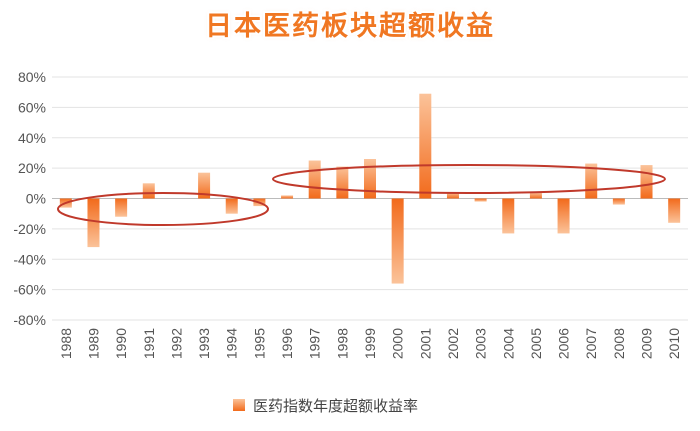 The height and width of the screenshot is (431, 700). I want to click on bar-2004, so click(508, 216).